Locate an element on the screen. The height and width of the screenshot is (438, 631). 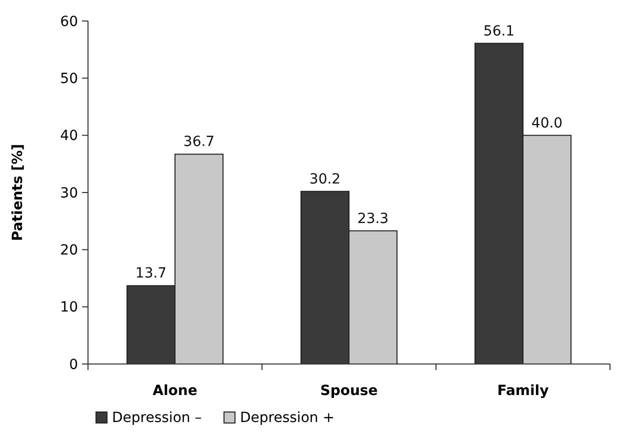
data-label: 13.7 is located at coordinates (151, 274).